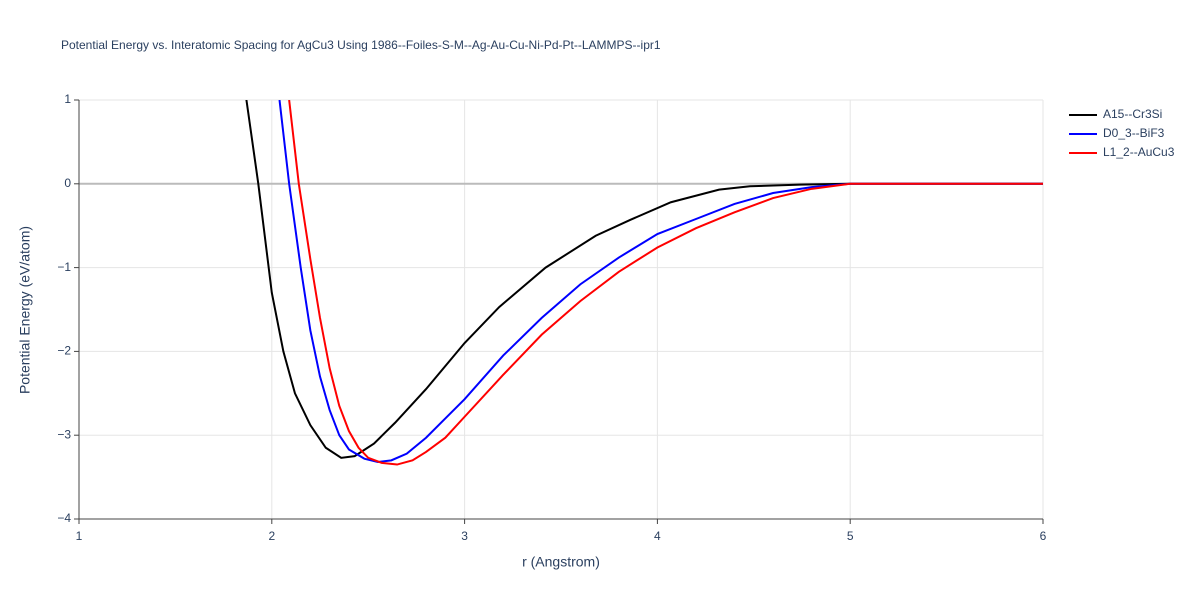 The width and height of the screenshot is (1200, 600). What do you see at coordinates (561, 562) in the screenshot?
I see `x-axis-title: r (Angstrom)` at bounding box center [561, 562].